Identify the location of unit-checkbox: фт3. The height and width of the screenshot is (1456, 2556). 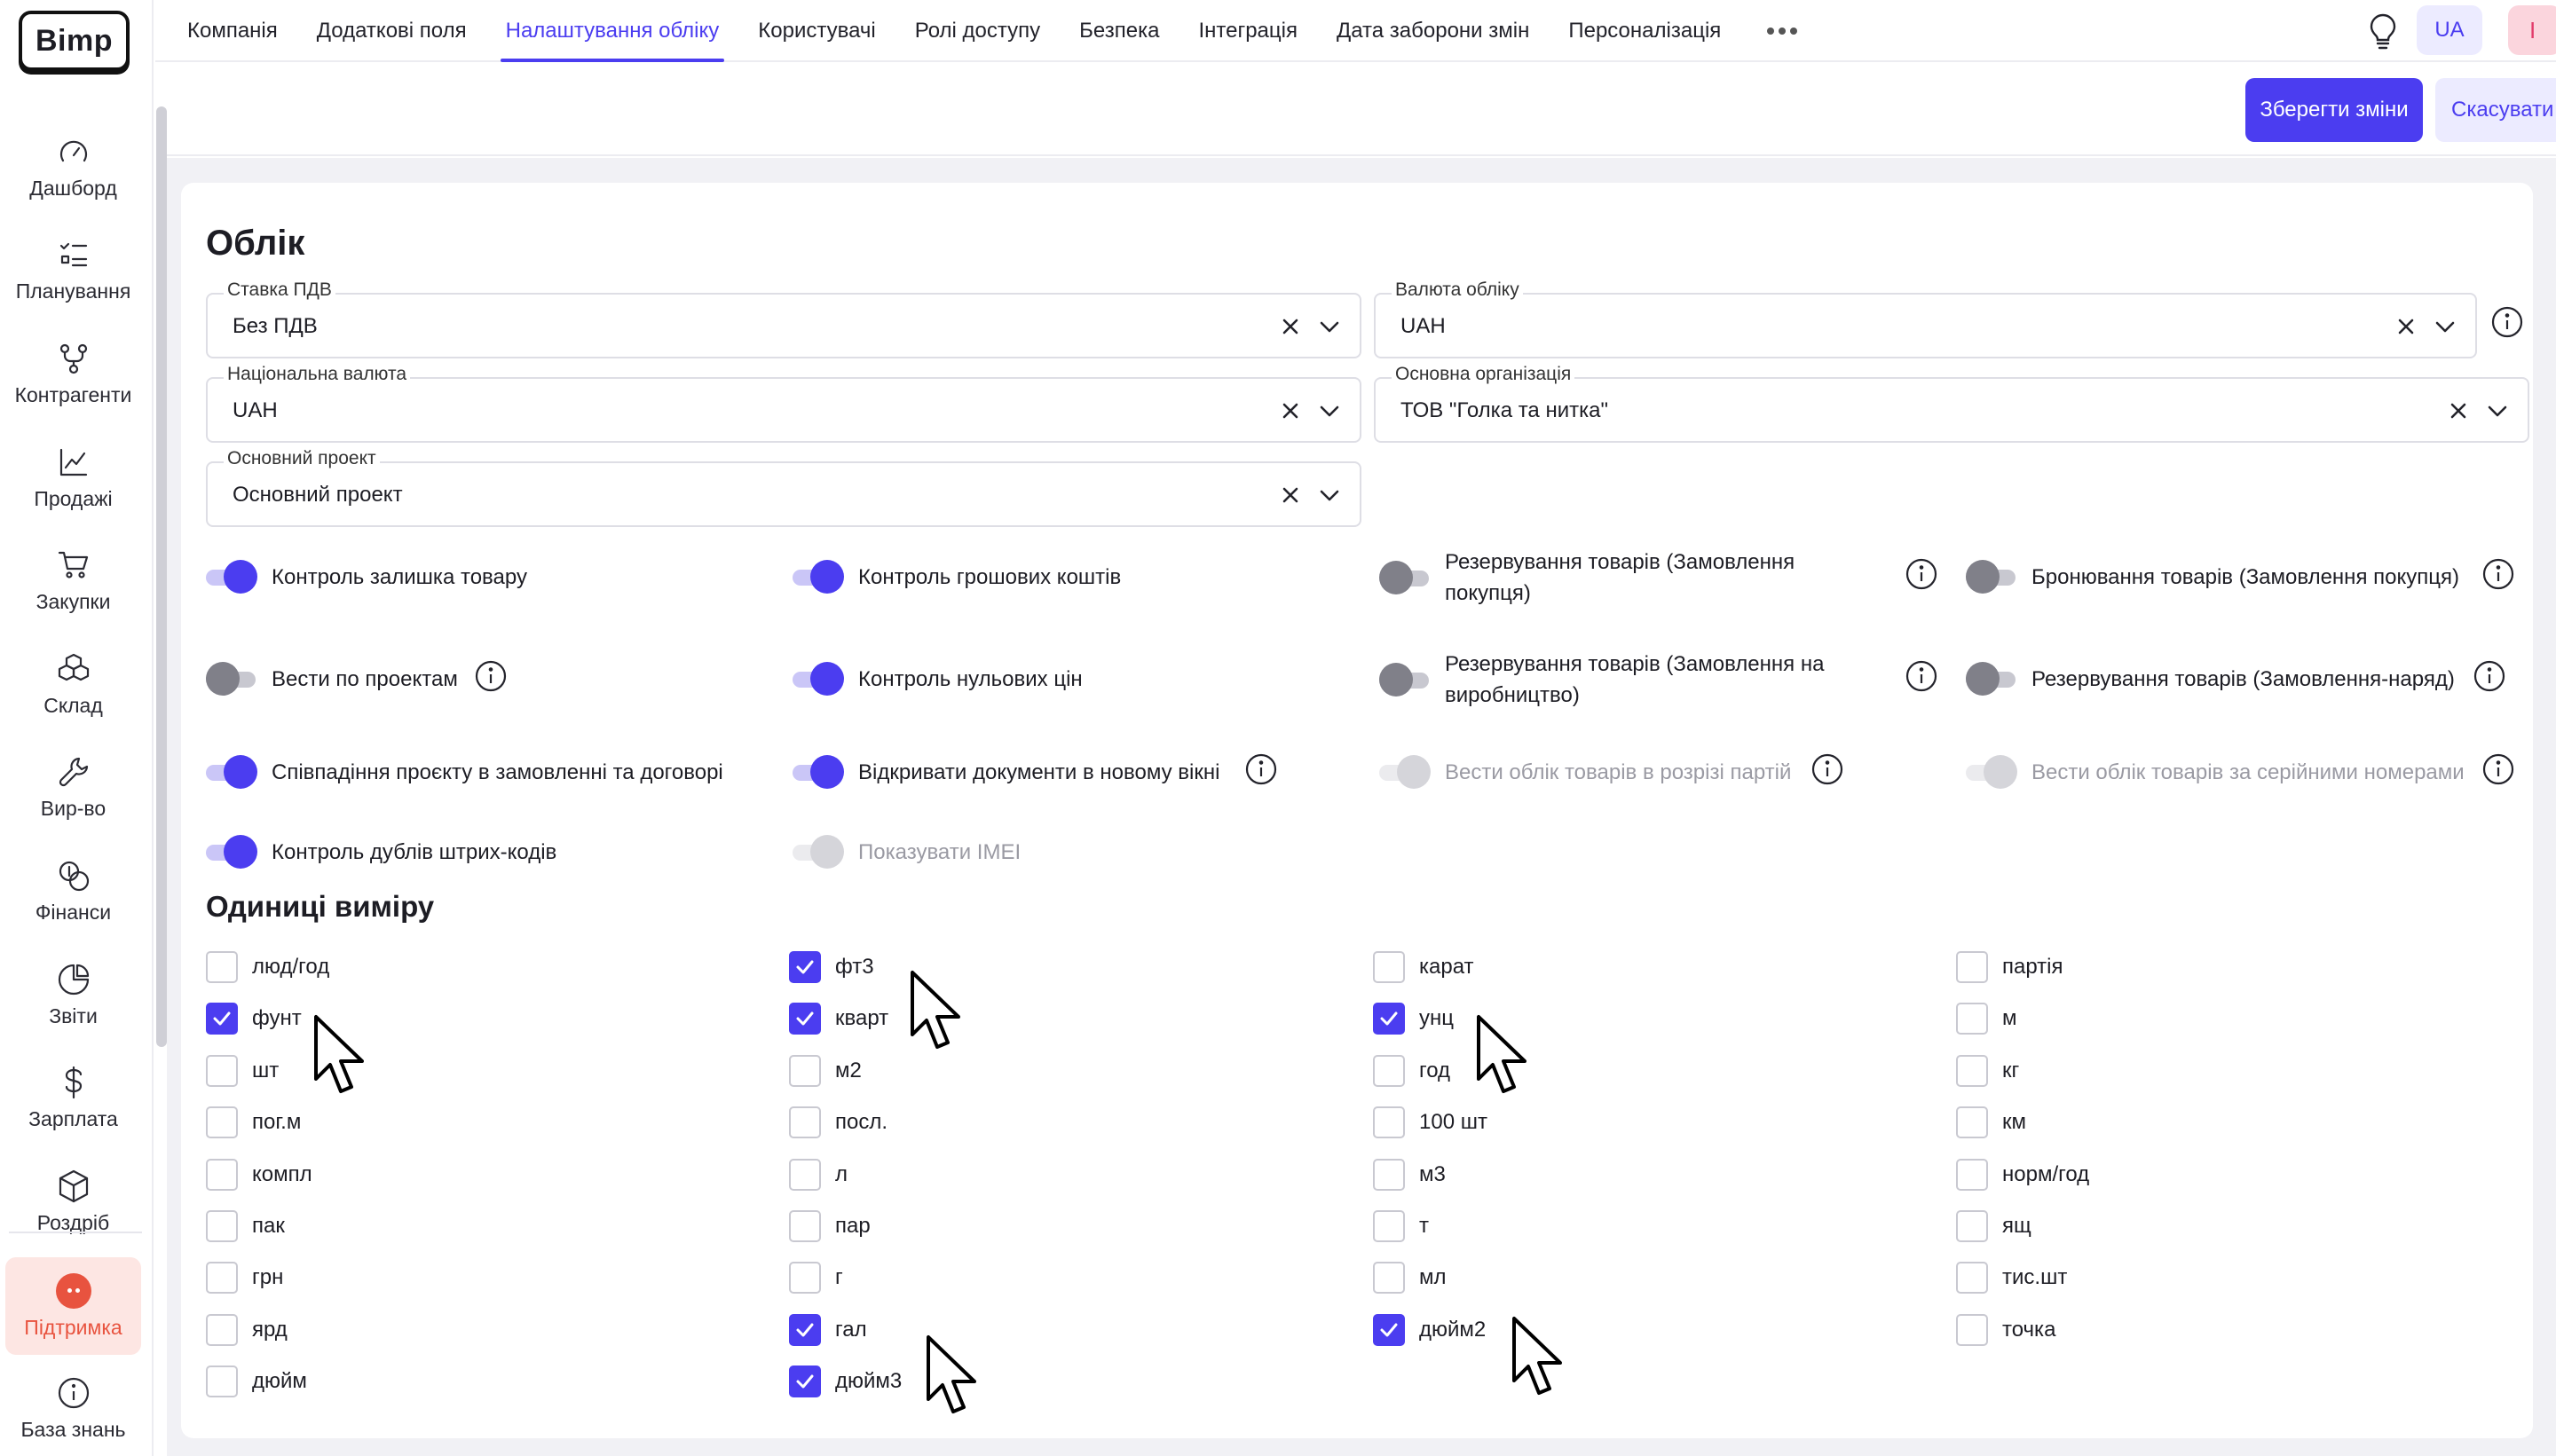
(831, 967).